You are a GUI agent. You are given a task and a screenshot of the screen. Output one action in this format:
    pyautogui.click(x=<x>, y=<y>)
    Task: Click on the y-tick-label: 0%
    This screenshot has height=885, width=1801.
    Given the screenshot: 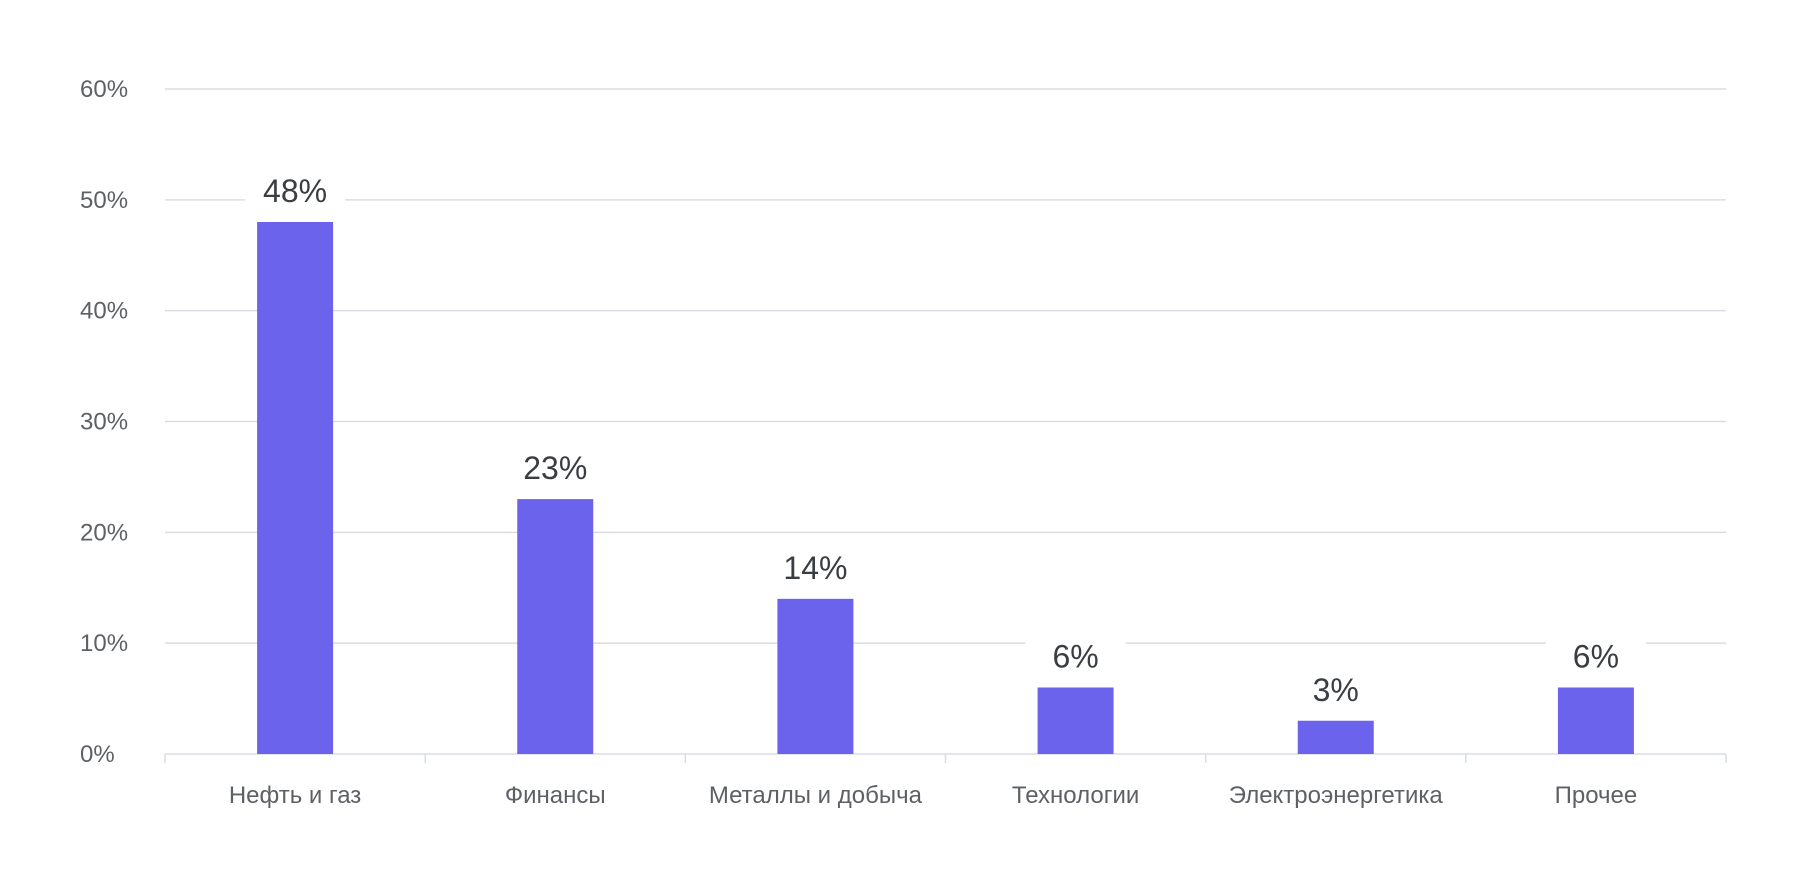 What is the action you would take?
    pyautogui.click(x=97, y=754)
    